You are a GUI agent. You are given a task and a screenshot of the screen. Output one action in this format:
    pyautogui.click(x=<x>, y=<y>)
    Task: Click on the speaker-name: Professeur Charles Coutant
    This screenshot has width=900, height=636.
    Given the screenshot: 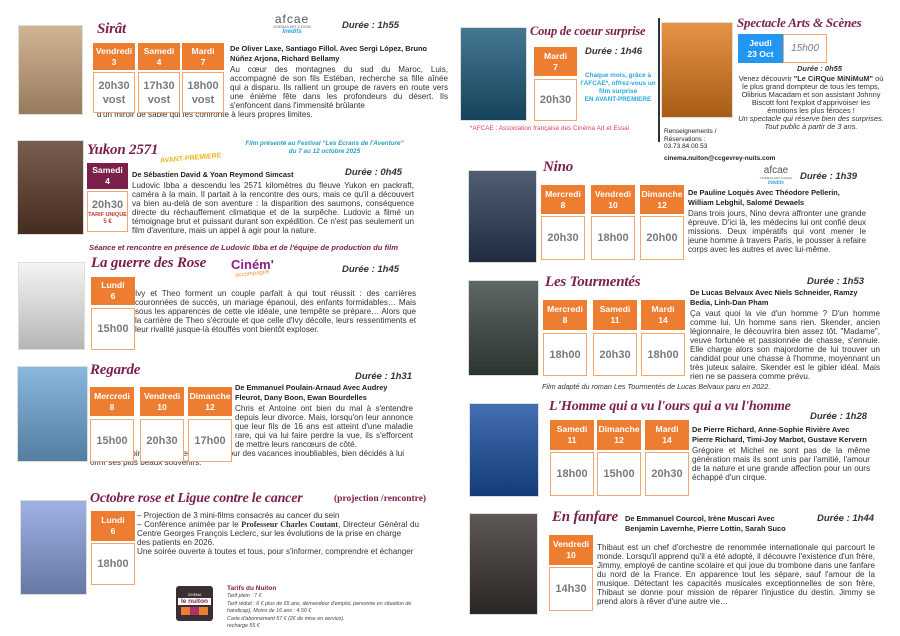 What is the action you would take?
    pyautogui.click(x=290, y=524)
    